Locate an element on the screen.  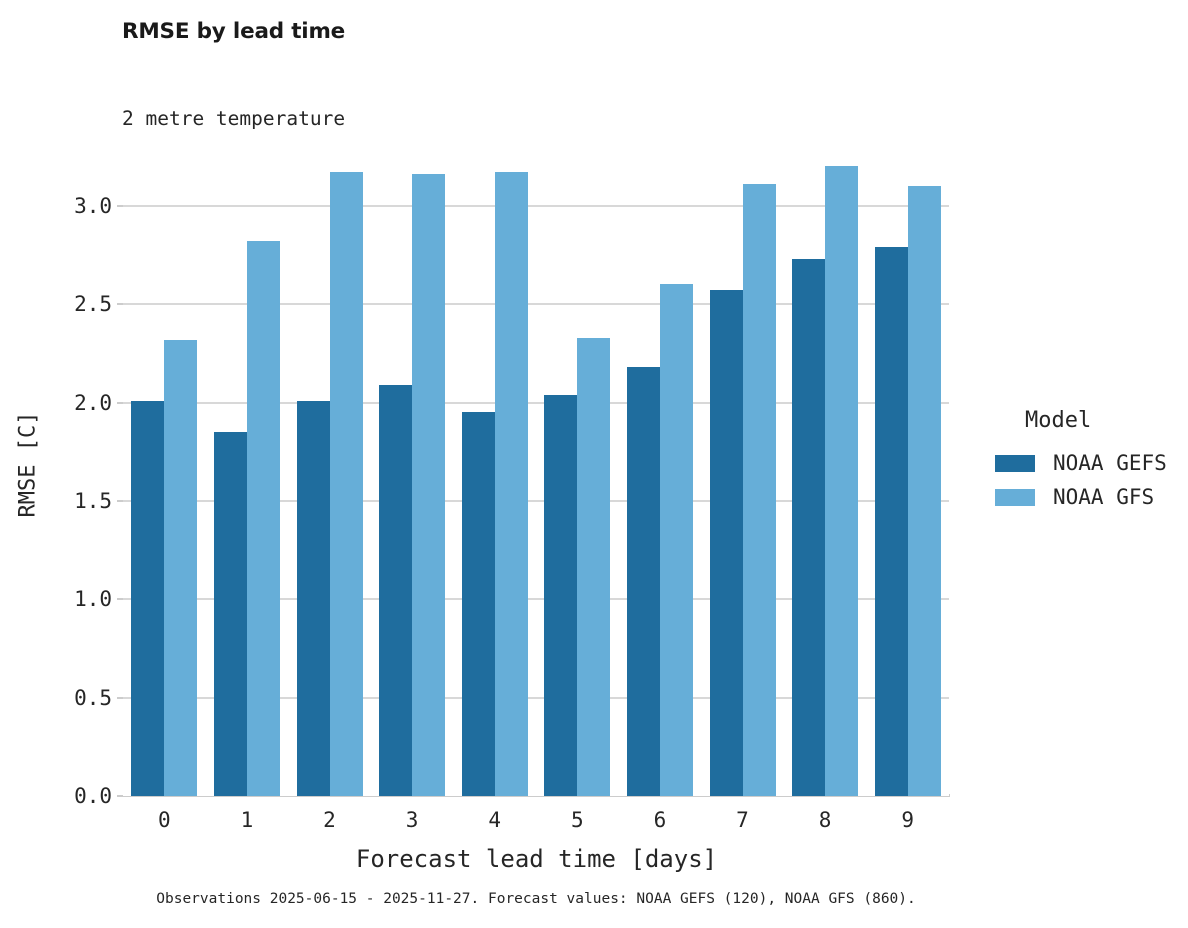
legend-swatch-noaa-gfs is located at coordinates (1015, 497).